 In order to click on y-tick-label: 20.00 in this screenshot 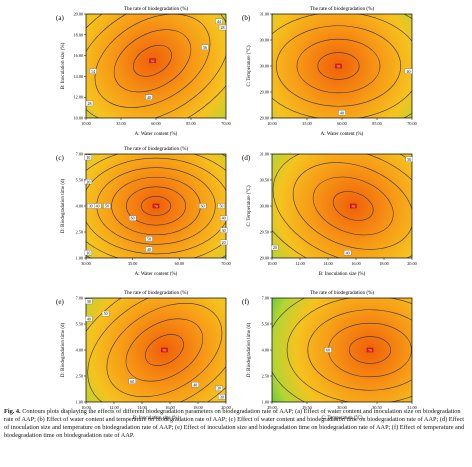, I will do `click(78, 14)`.